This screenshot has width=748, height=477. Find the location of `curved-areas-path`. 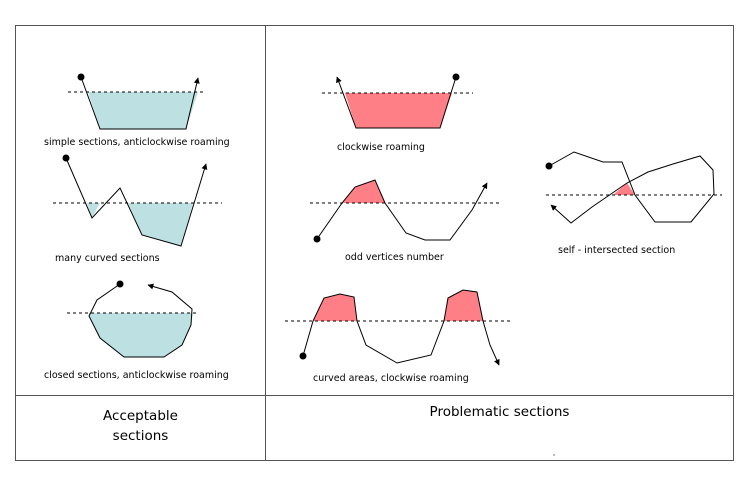

curved-areas-path is located at coordinates (401, 327).